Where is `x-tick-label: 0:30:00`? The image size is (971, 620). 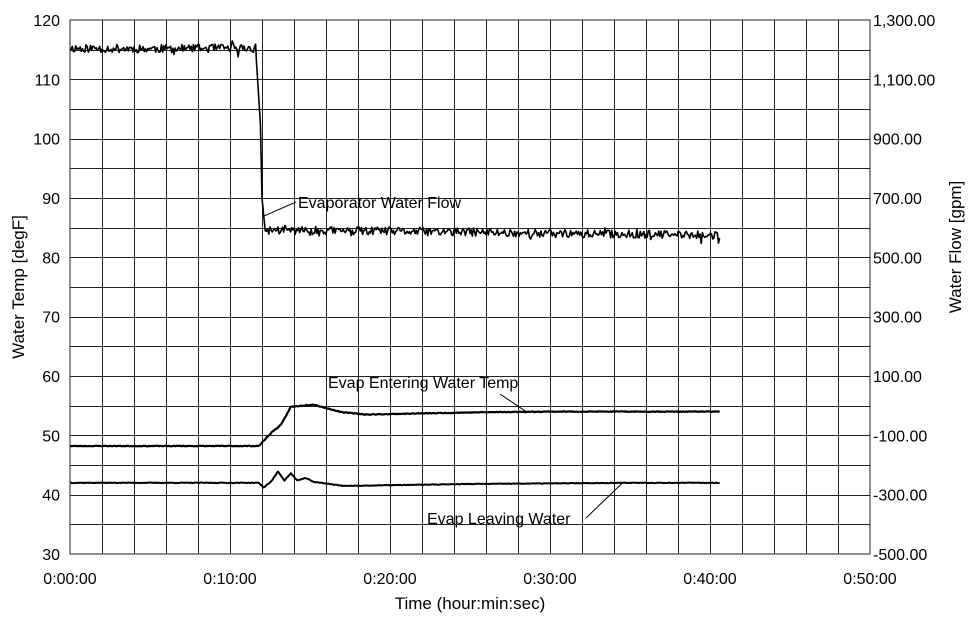
x-tick-label: 0:30:00 is located at coordinates (549, 579).